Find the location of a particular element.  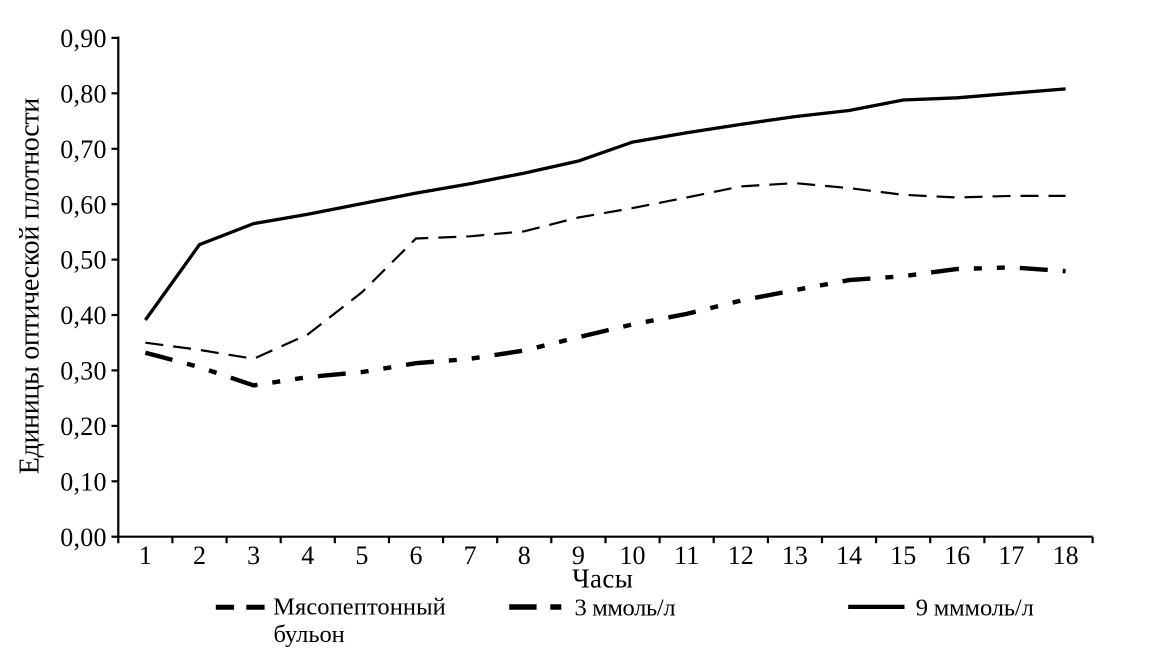

svg-text: 0,20 is located at coordinates (83, 426).